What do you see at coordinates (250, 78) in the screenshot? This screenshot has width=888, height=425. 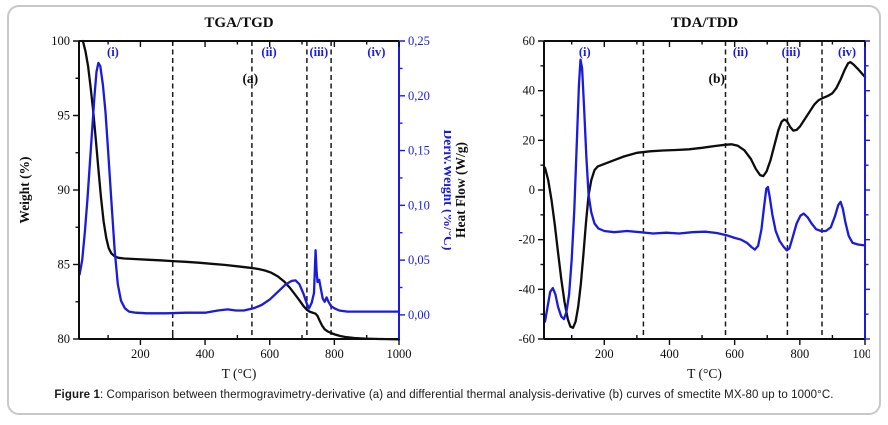 I see `panel-label: (a)` at bounding box center [250, 78].